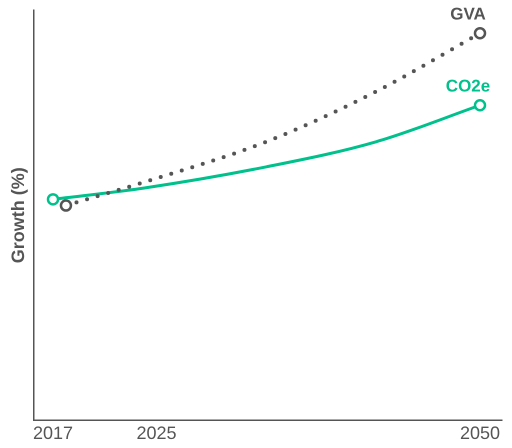  I want to click on y-axis-title: Growth (%), so click(18, 215).